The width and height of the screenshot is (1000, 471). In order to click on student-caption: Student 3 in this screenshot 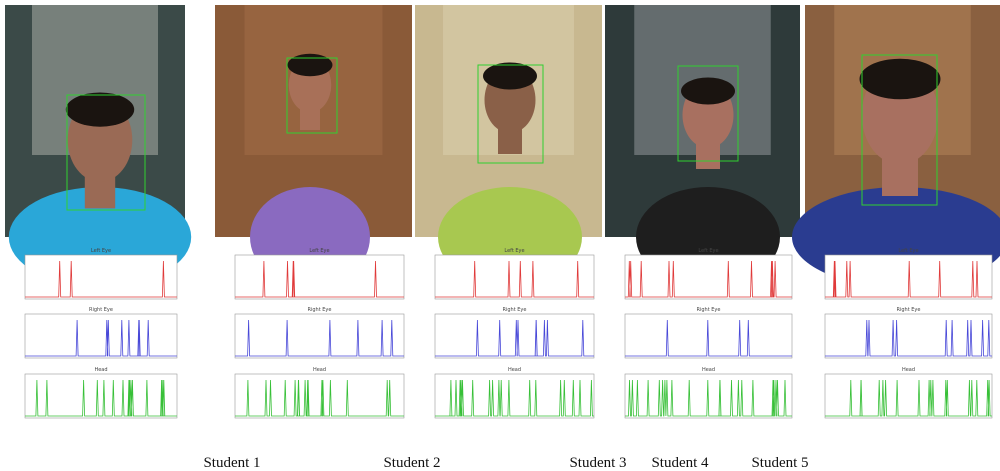, I will do `click(597, 463)`.